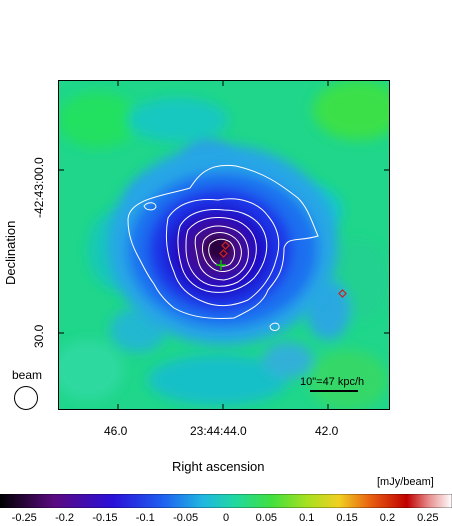  I want to click on colorbar-tick-label: 0.1, so click(307, 518).